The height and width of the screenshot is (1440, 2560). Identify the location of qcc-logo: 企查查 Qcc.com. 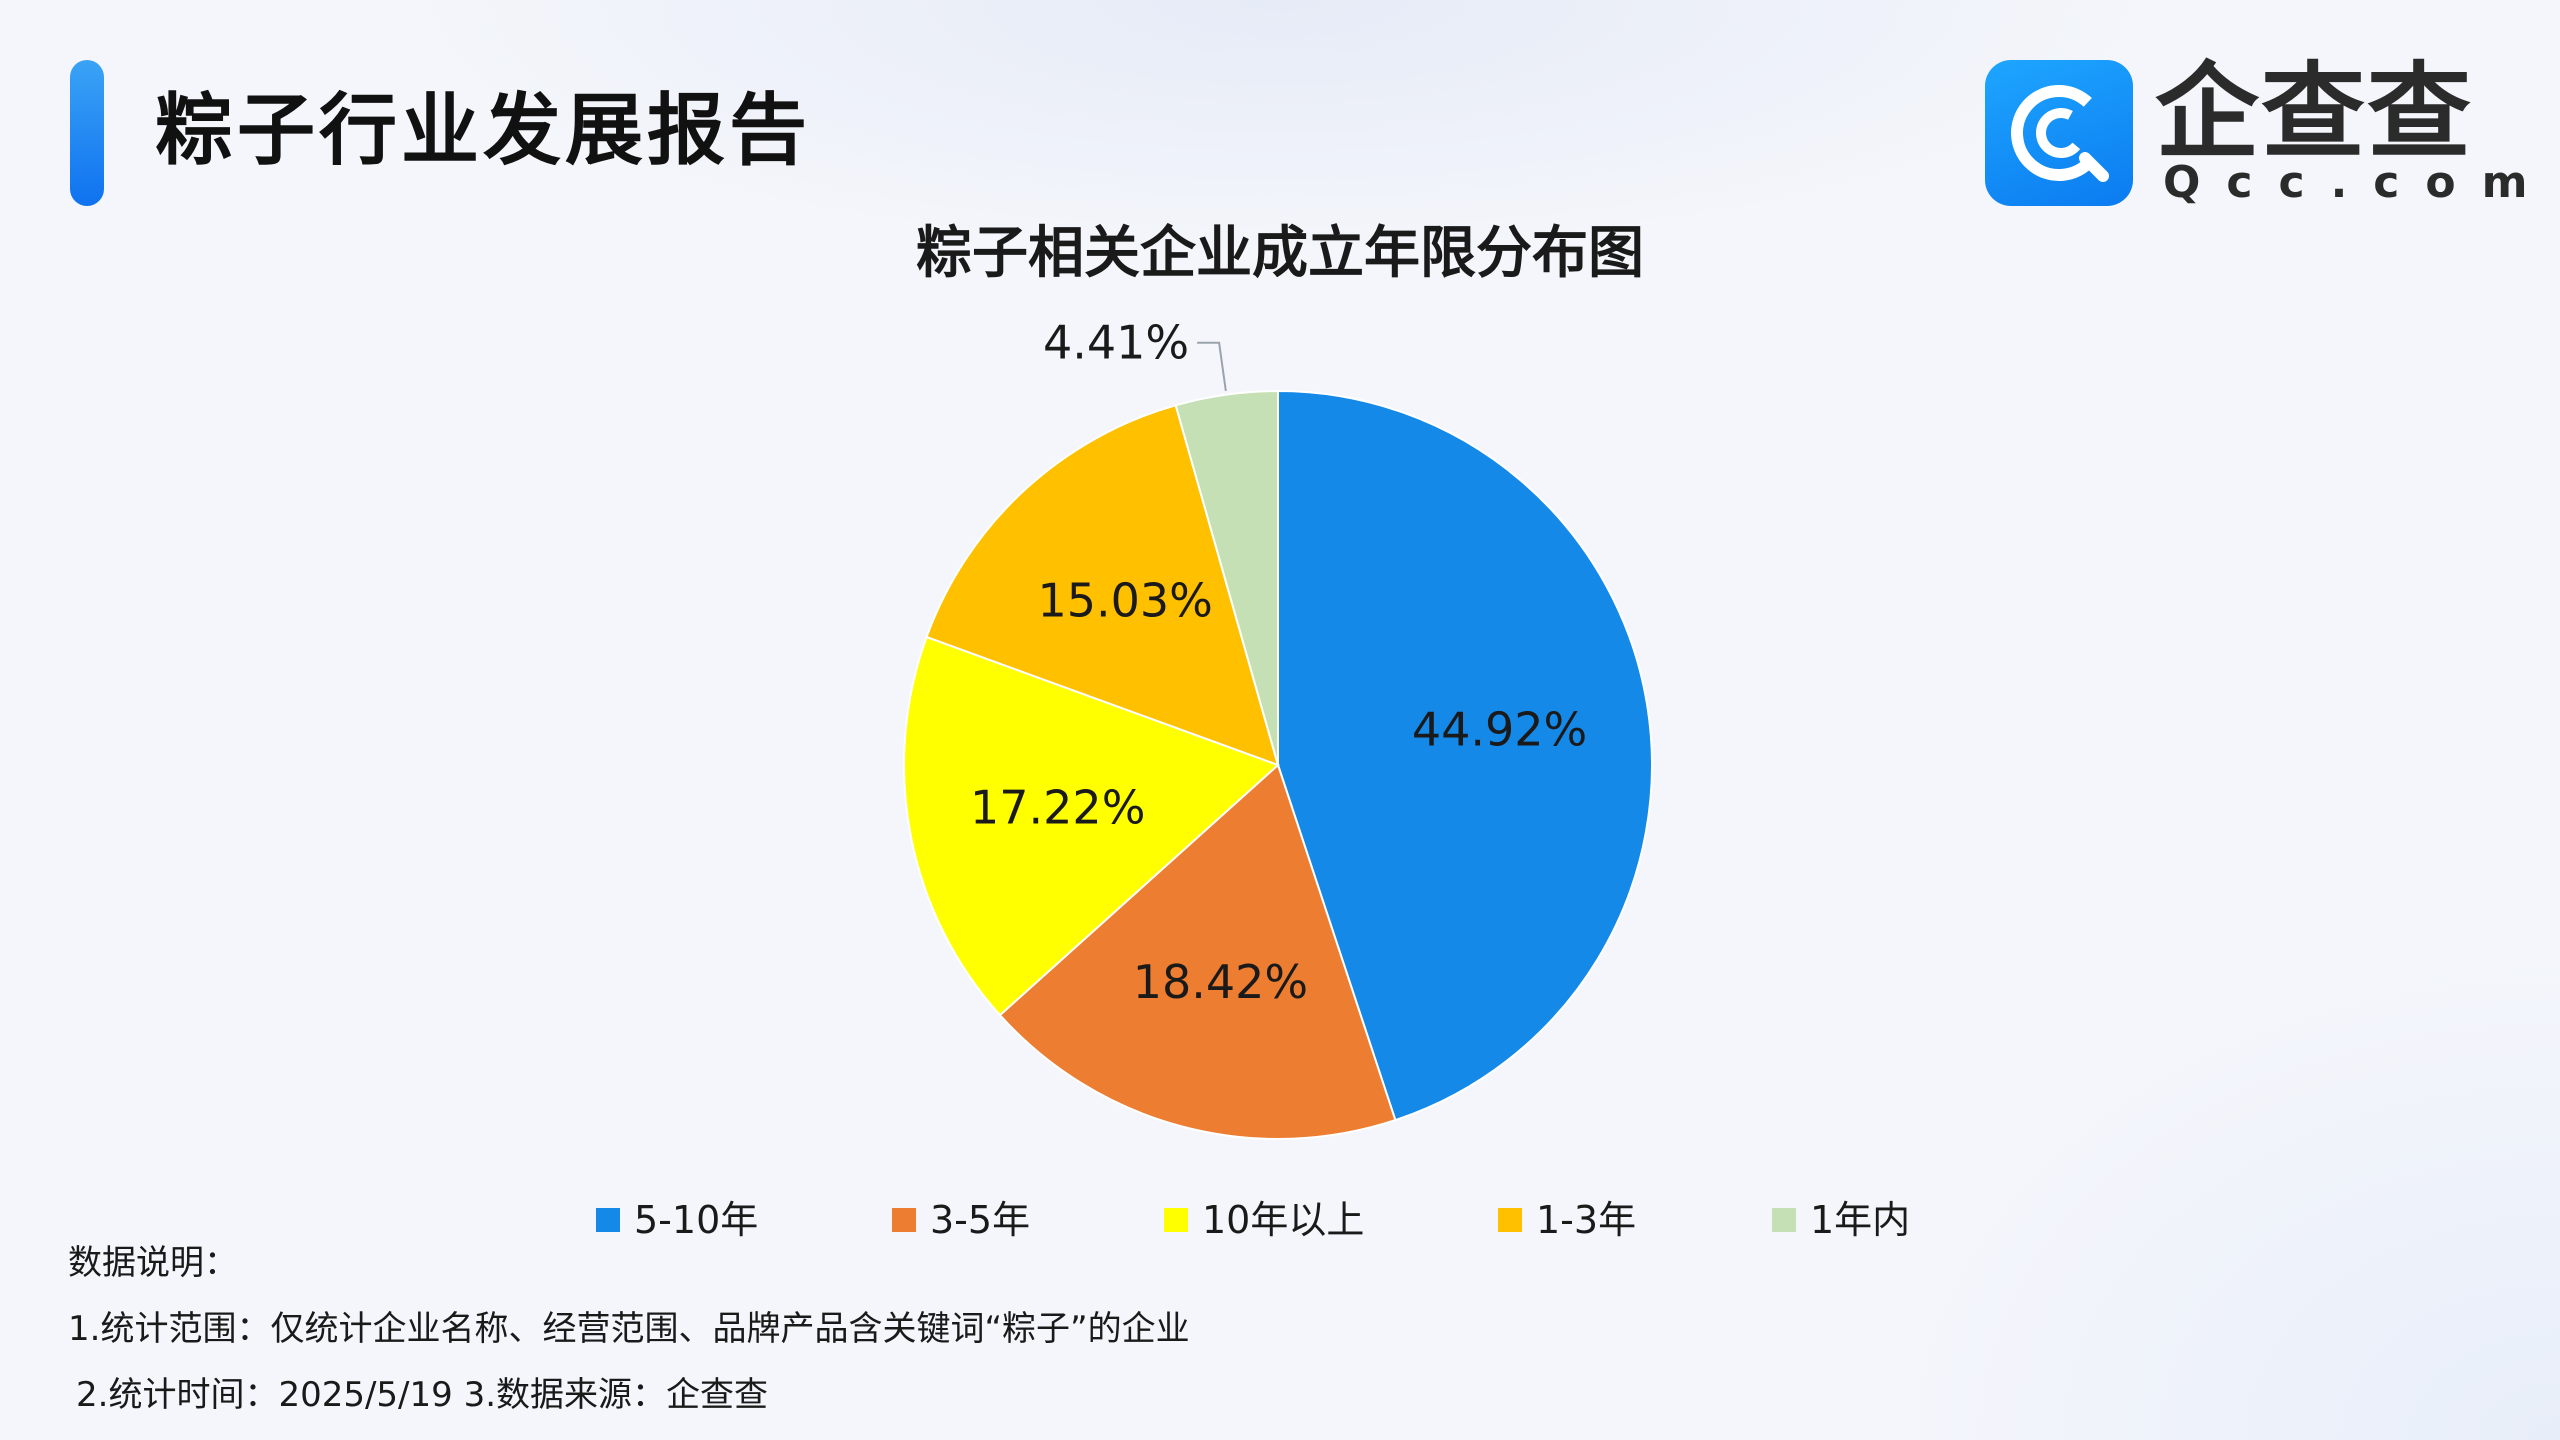
(2256, 130).